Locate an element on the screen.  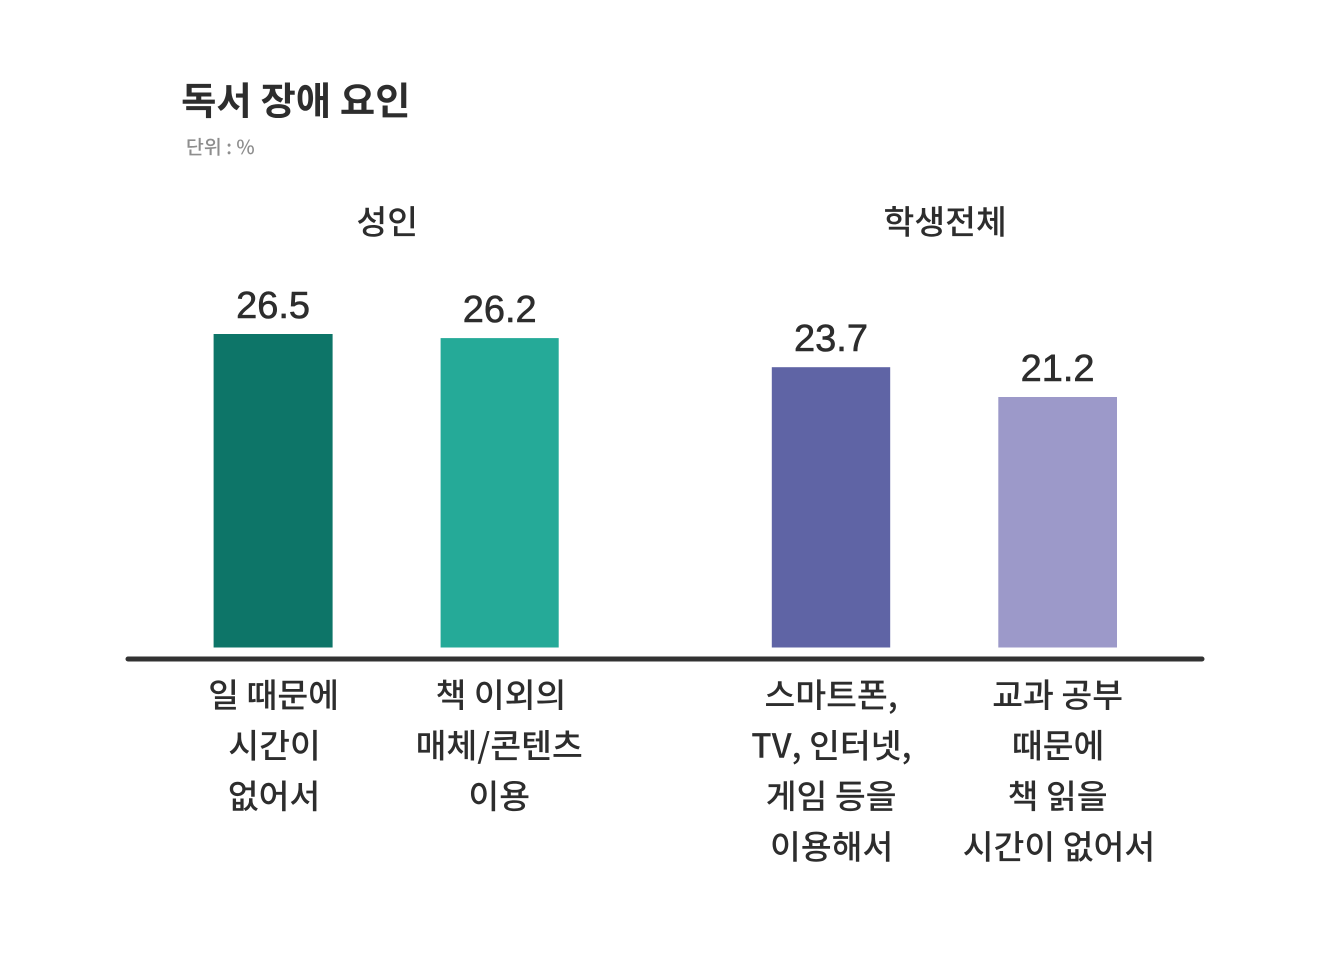
svg-text: 21.2 is located at coordinates (1058, 369).